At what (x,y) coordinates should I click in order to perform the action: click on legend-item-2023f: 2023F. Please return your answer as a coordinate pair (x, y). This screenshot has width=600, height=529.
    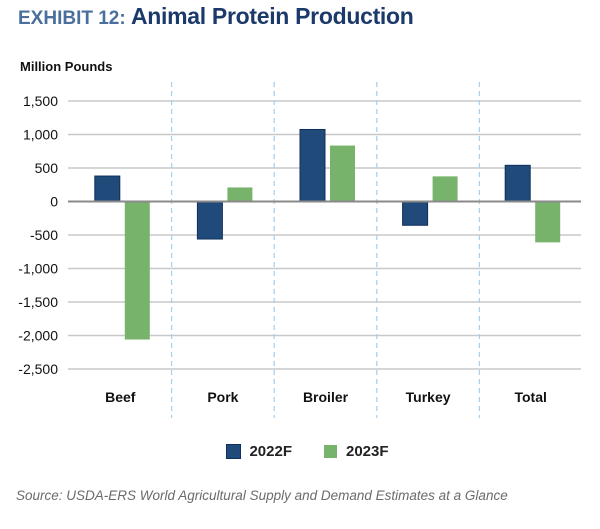
    Looking at the image, I should click on (356, 451).